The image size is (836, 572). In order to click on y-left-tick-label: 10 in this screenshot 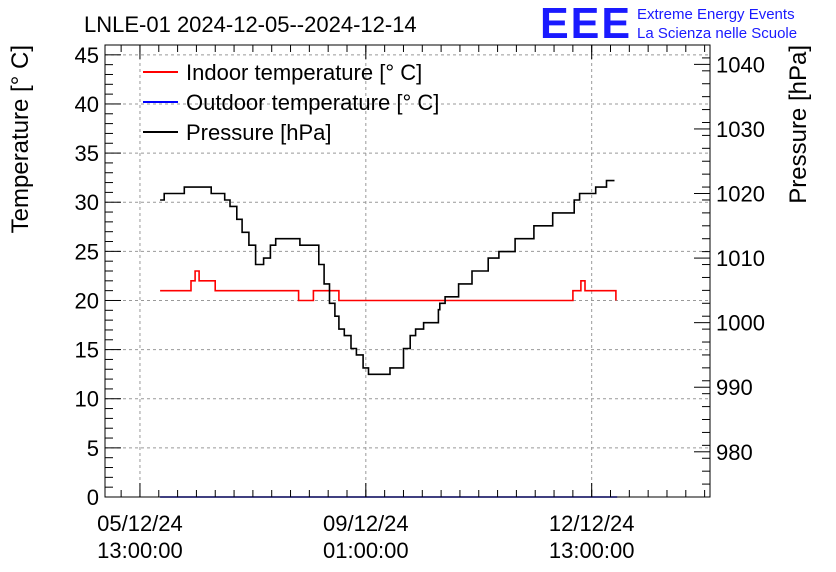, I will do `click(87, 399)`.